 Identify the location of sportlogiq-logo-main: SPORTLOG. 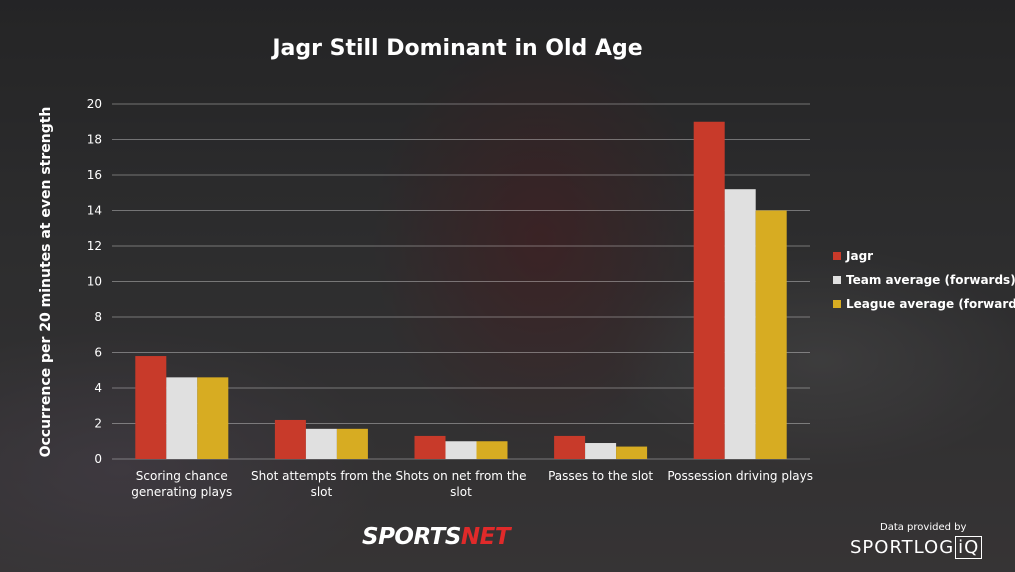
(902, 547).